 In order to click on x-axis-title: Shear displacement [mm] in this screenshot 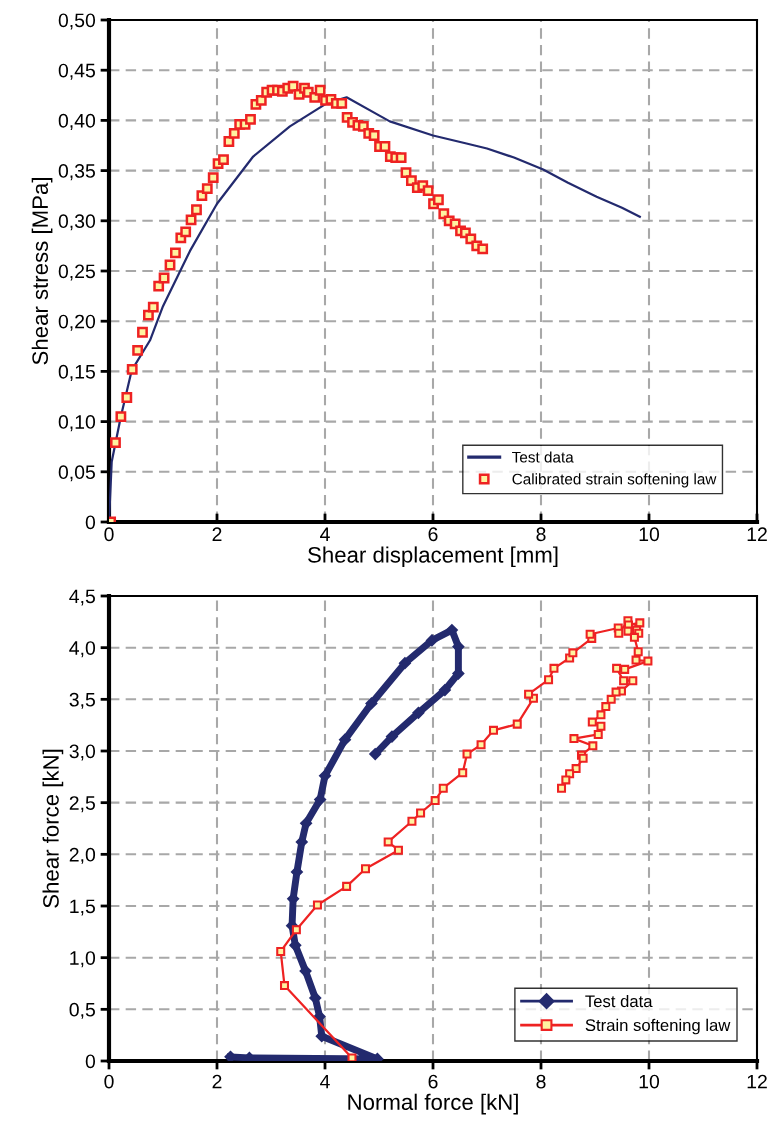, I will do `click(433, 557)`.